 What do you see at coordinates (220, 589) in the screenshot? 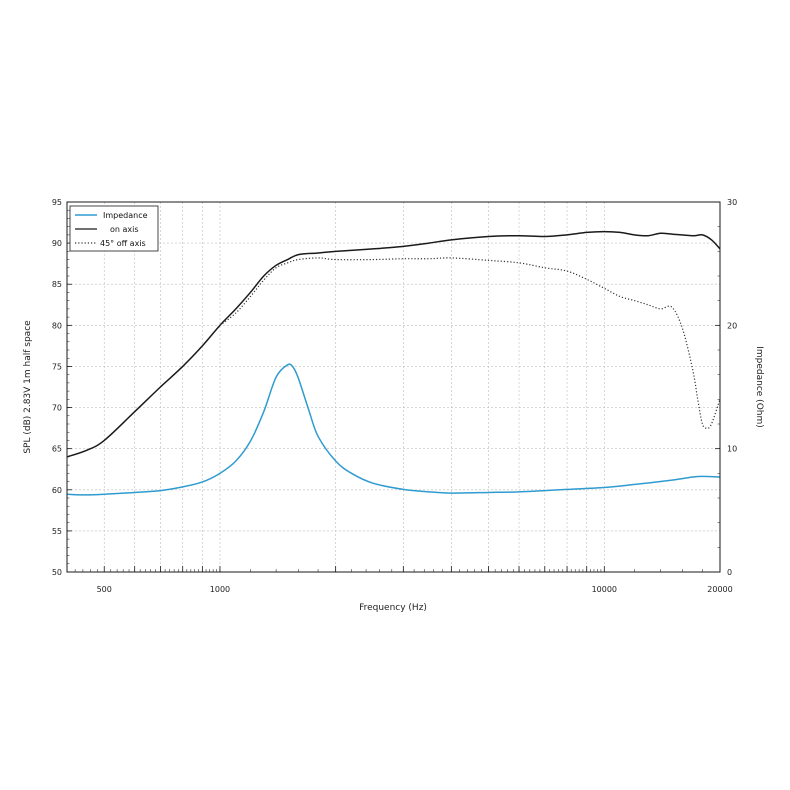
I see `x-tick-label: 1000` at bounding box center [220, 589].